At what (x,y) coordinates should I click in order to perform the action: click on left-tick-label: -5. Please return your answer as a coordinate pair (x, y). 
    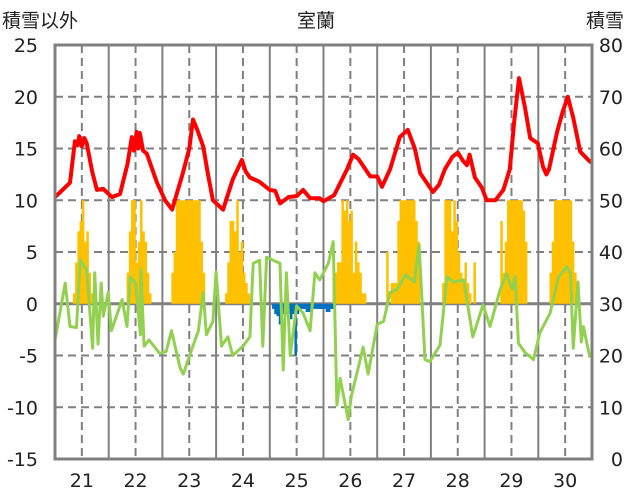
    Looking at the image, I should click on (28, 357).